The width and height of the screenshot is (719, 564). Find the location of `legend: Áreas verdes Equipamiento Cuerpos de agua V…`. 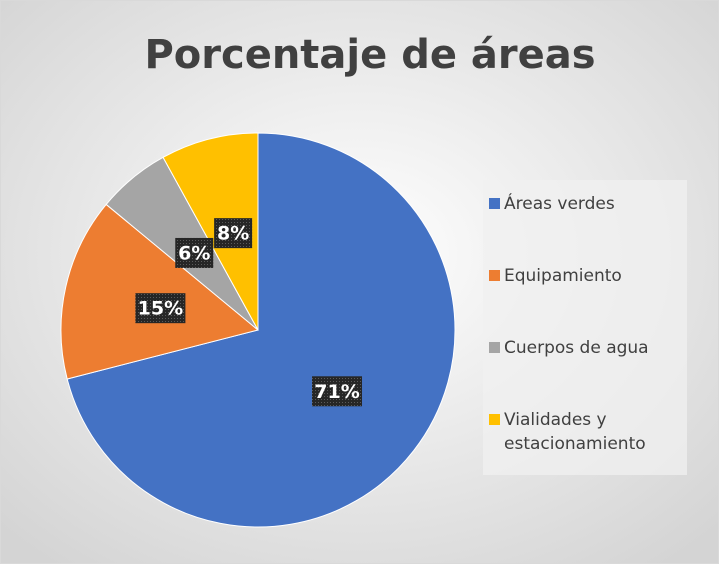

legend: Áreas verdes Equipamiento Cuerpos de agua V… is located at coordinates (585, 327).